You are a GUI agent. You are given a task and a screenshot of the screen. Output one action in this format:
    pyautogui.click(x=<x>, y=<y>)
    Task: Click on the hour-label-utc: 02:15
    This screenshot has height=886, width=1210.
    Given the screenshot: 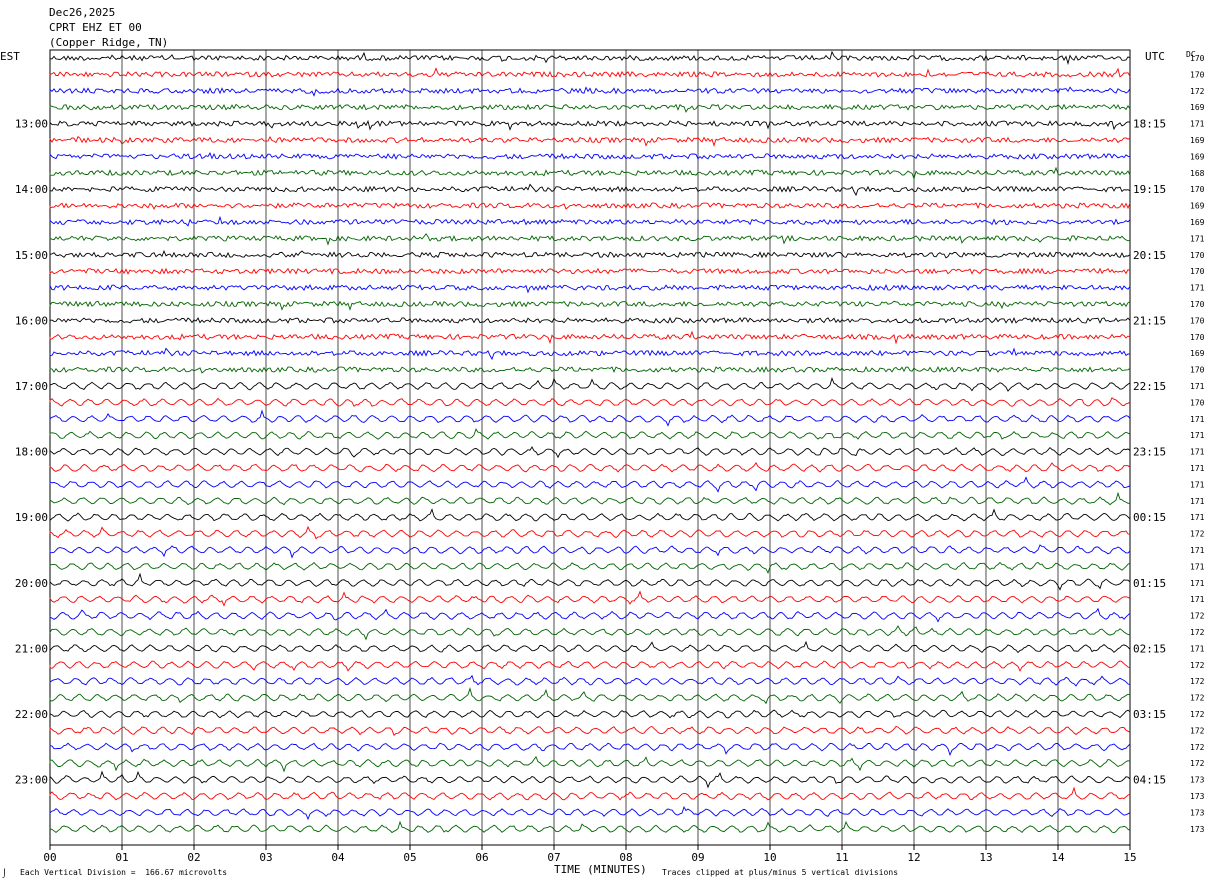 What is the action you would take?
    pyautogui.click(x=1149, y=648)
    